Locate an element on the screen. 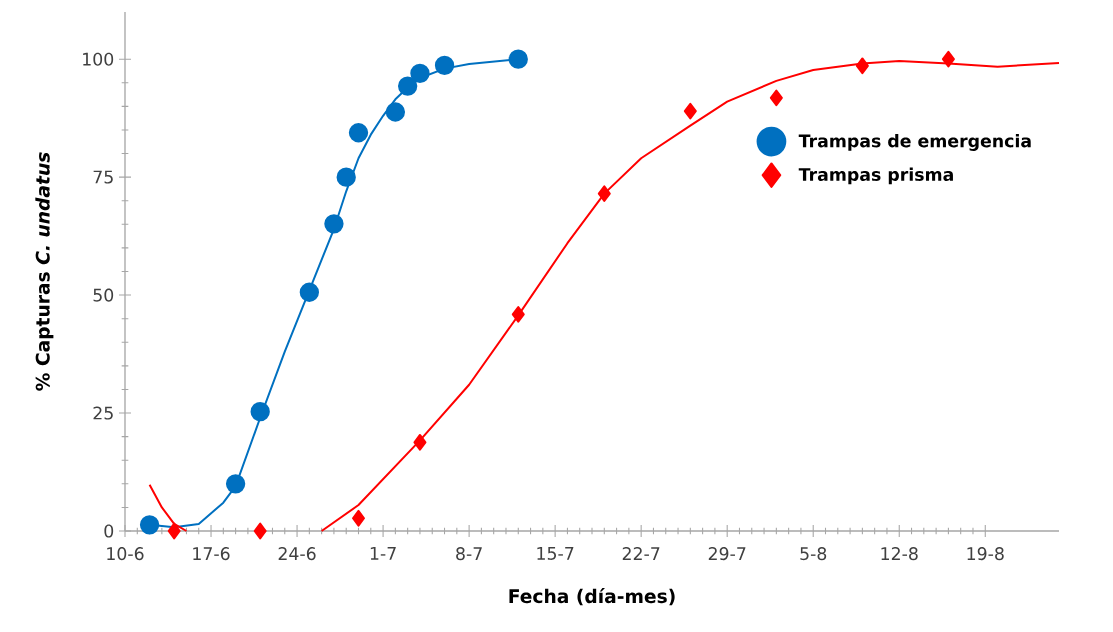 This screenshot has height=632, width=1113. x-tick-label: 10-6 is located at coordinates (125, 554).